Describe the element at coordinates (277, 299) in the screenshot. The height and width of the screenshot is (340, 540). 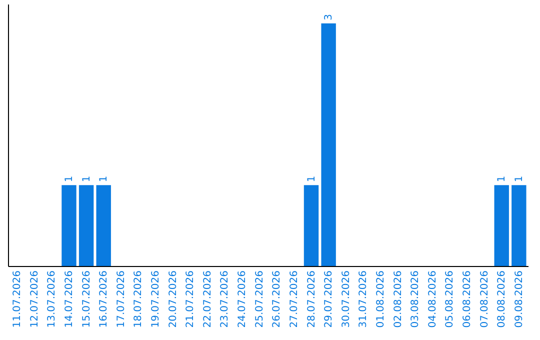
I see `x-tick-label: 26.07.2026` at that location.